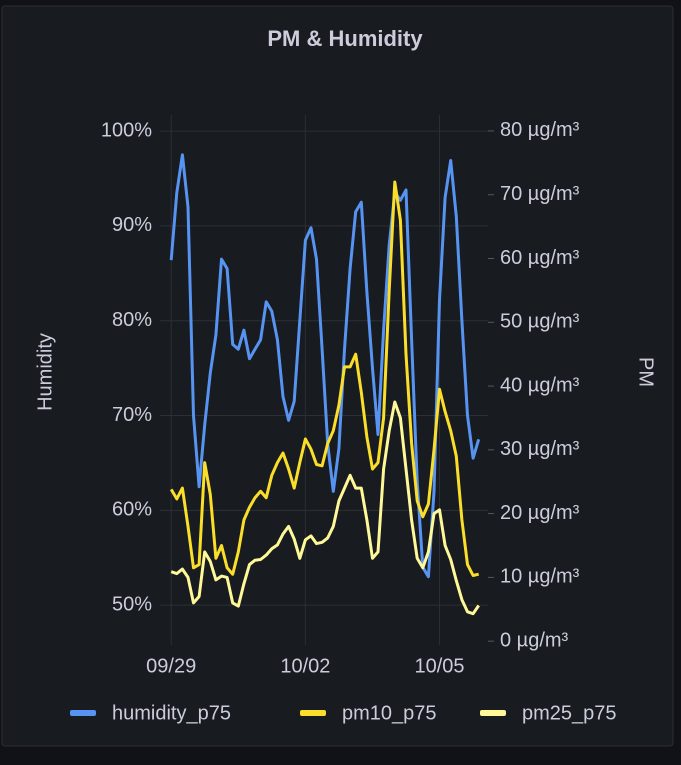 This screenshot has width=681, height=765. Describe the element at coordinates (569, 713) in the screenshot. I see `legend-label: pm25_p75` at that location.